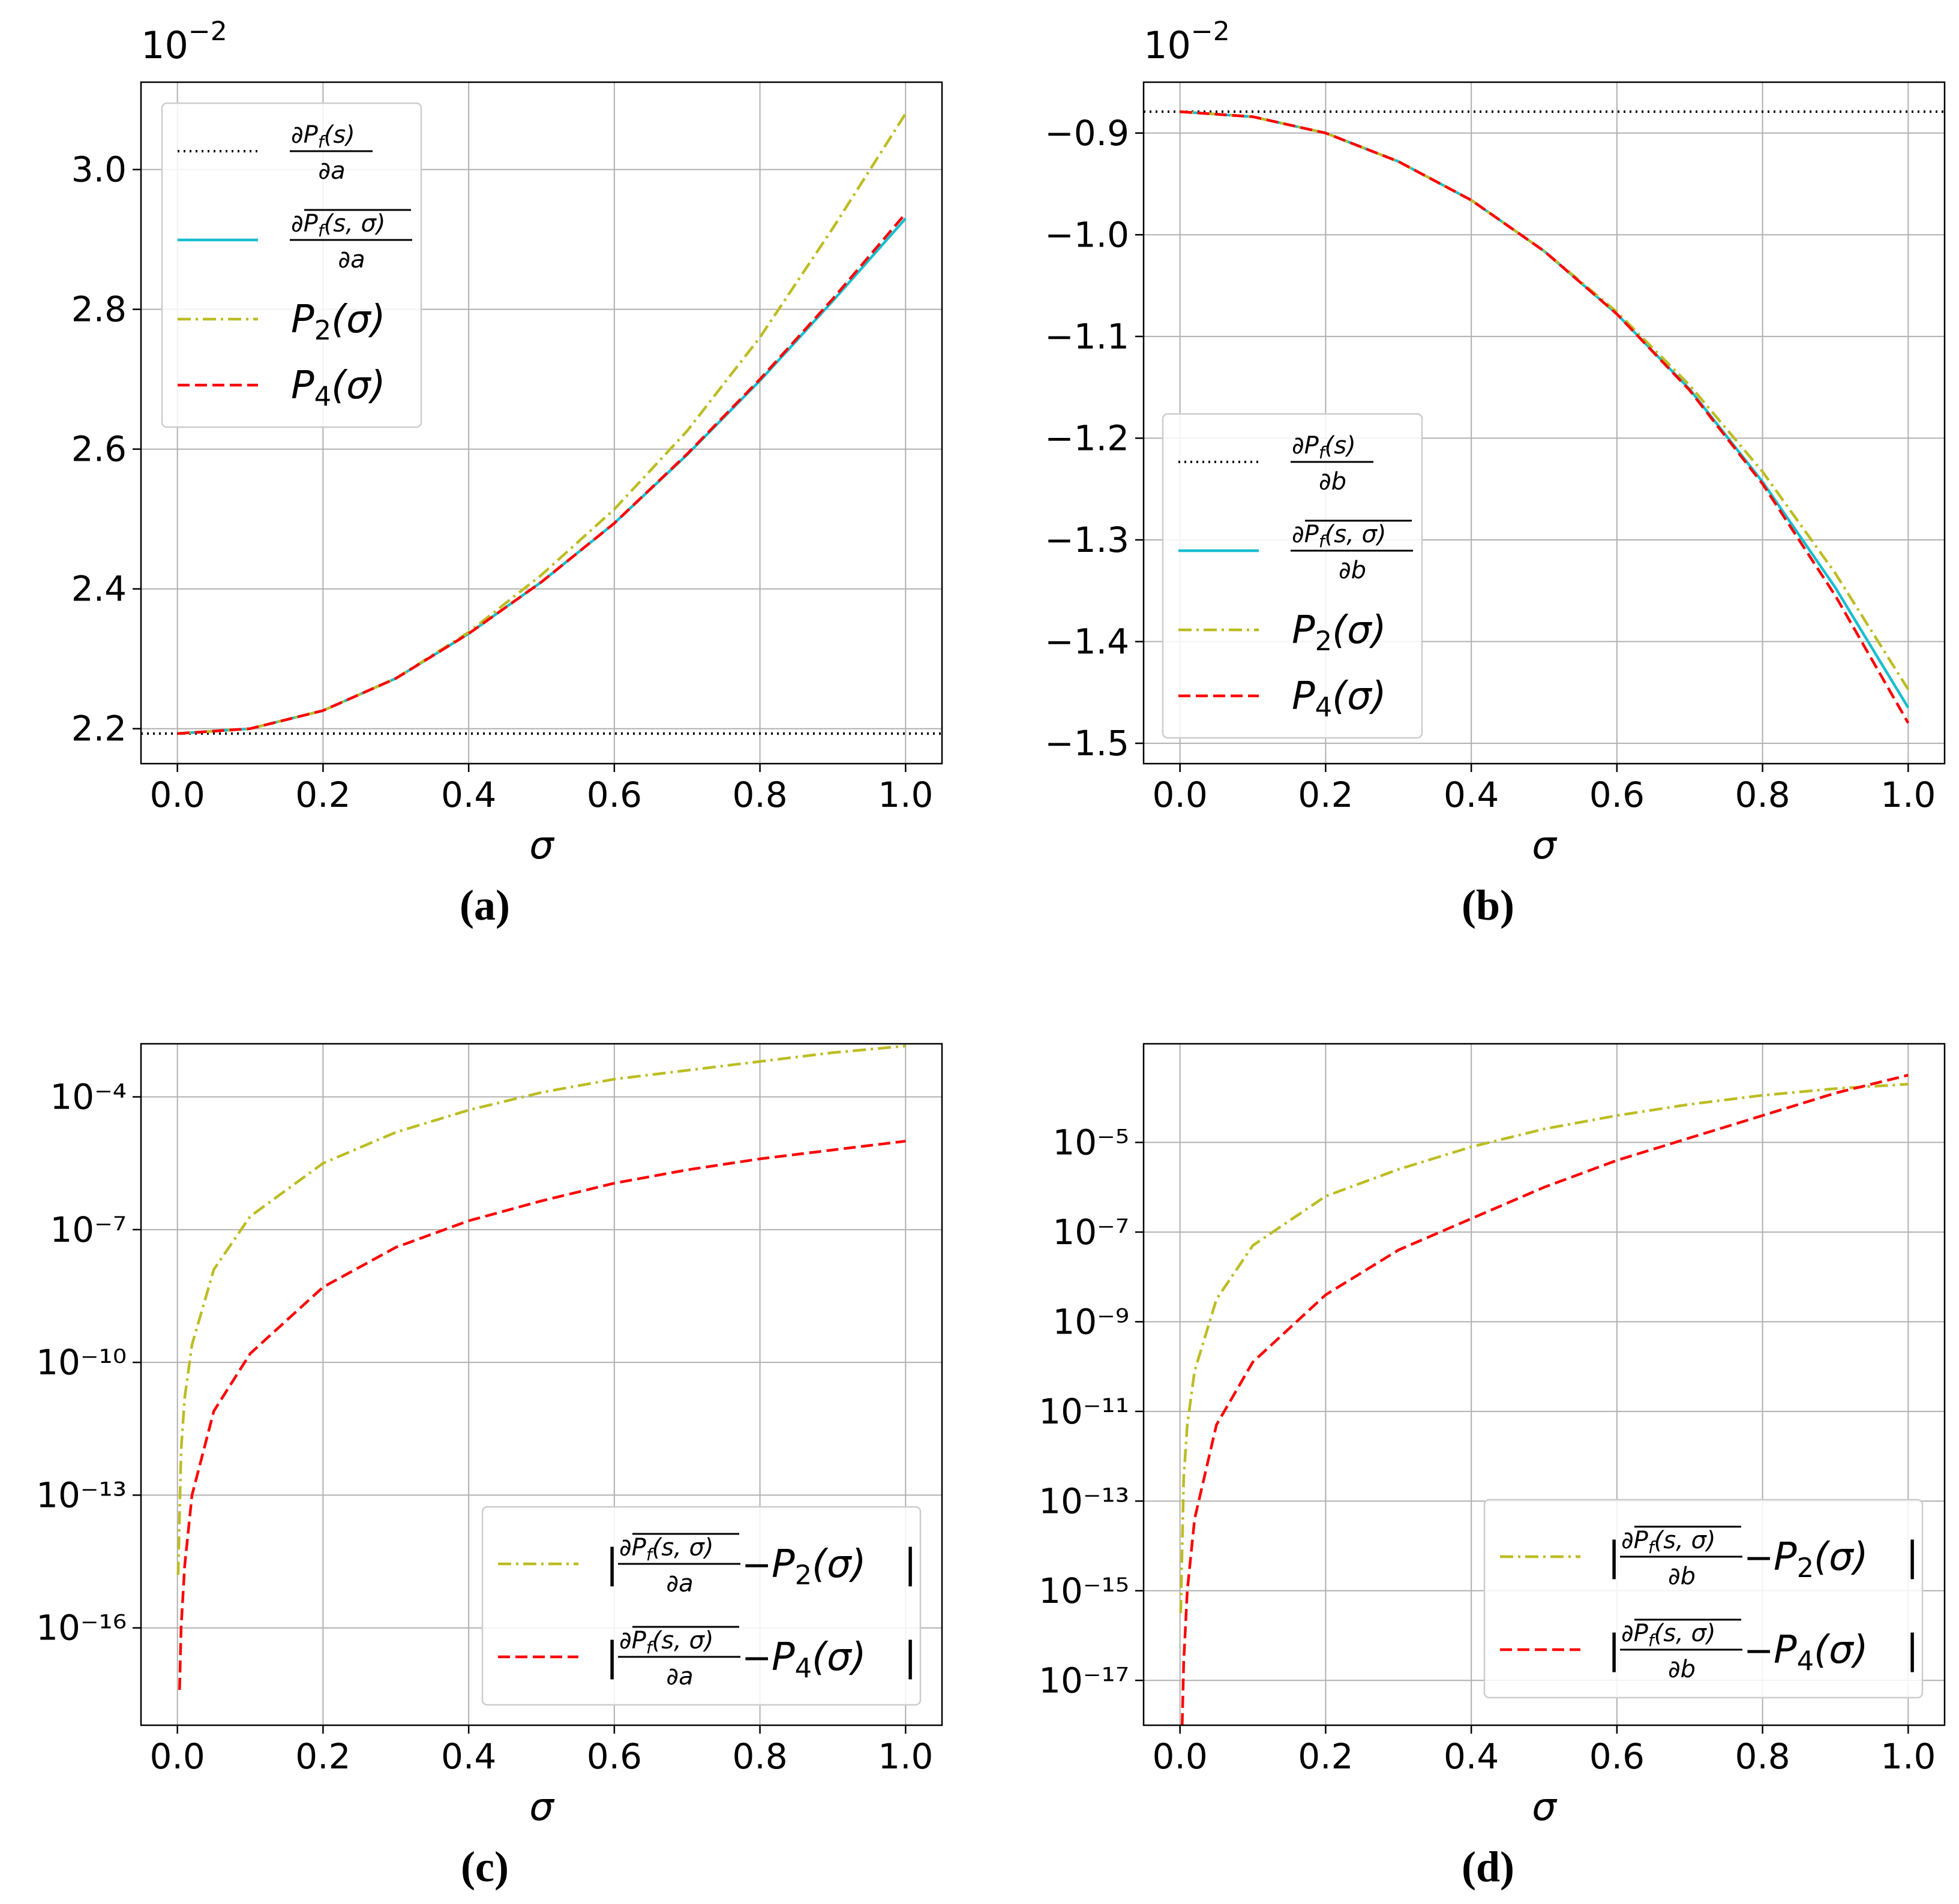  Describe the element at coordinates (88, 1230) in the screenshot. I see `y-tick-label: 10⁻⁷` at that location.